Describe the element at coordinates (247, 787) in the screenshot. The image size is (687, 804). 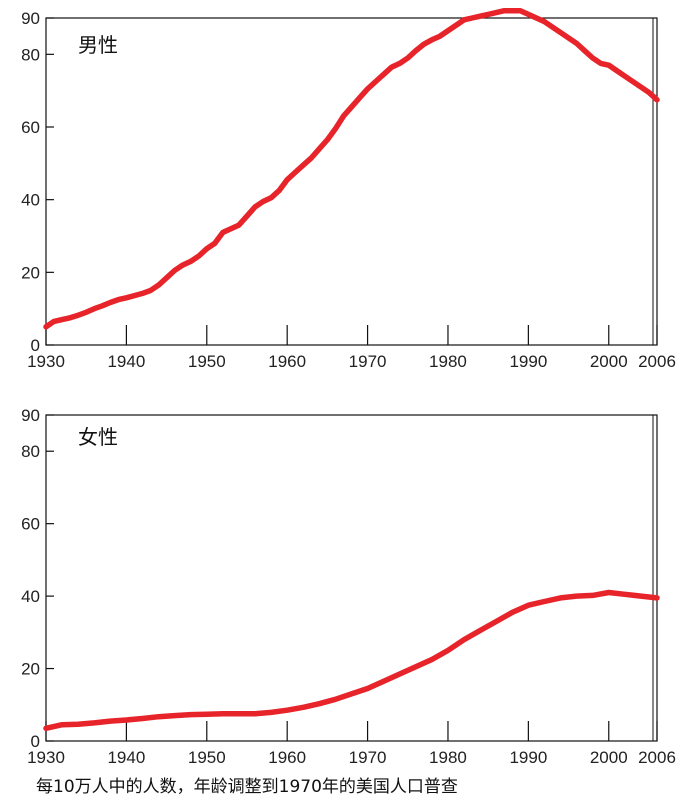
I see `footnote: 每10万人中的人数，年龄调整到1970年的美国人口普查` at that location.